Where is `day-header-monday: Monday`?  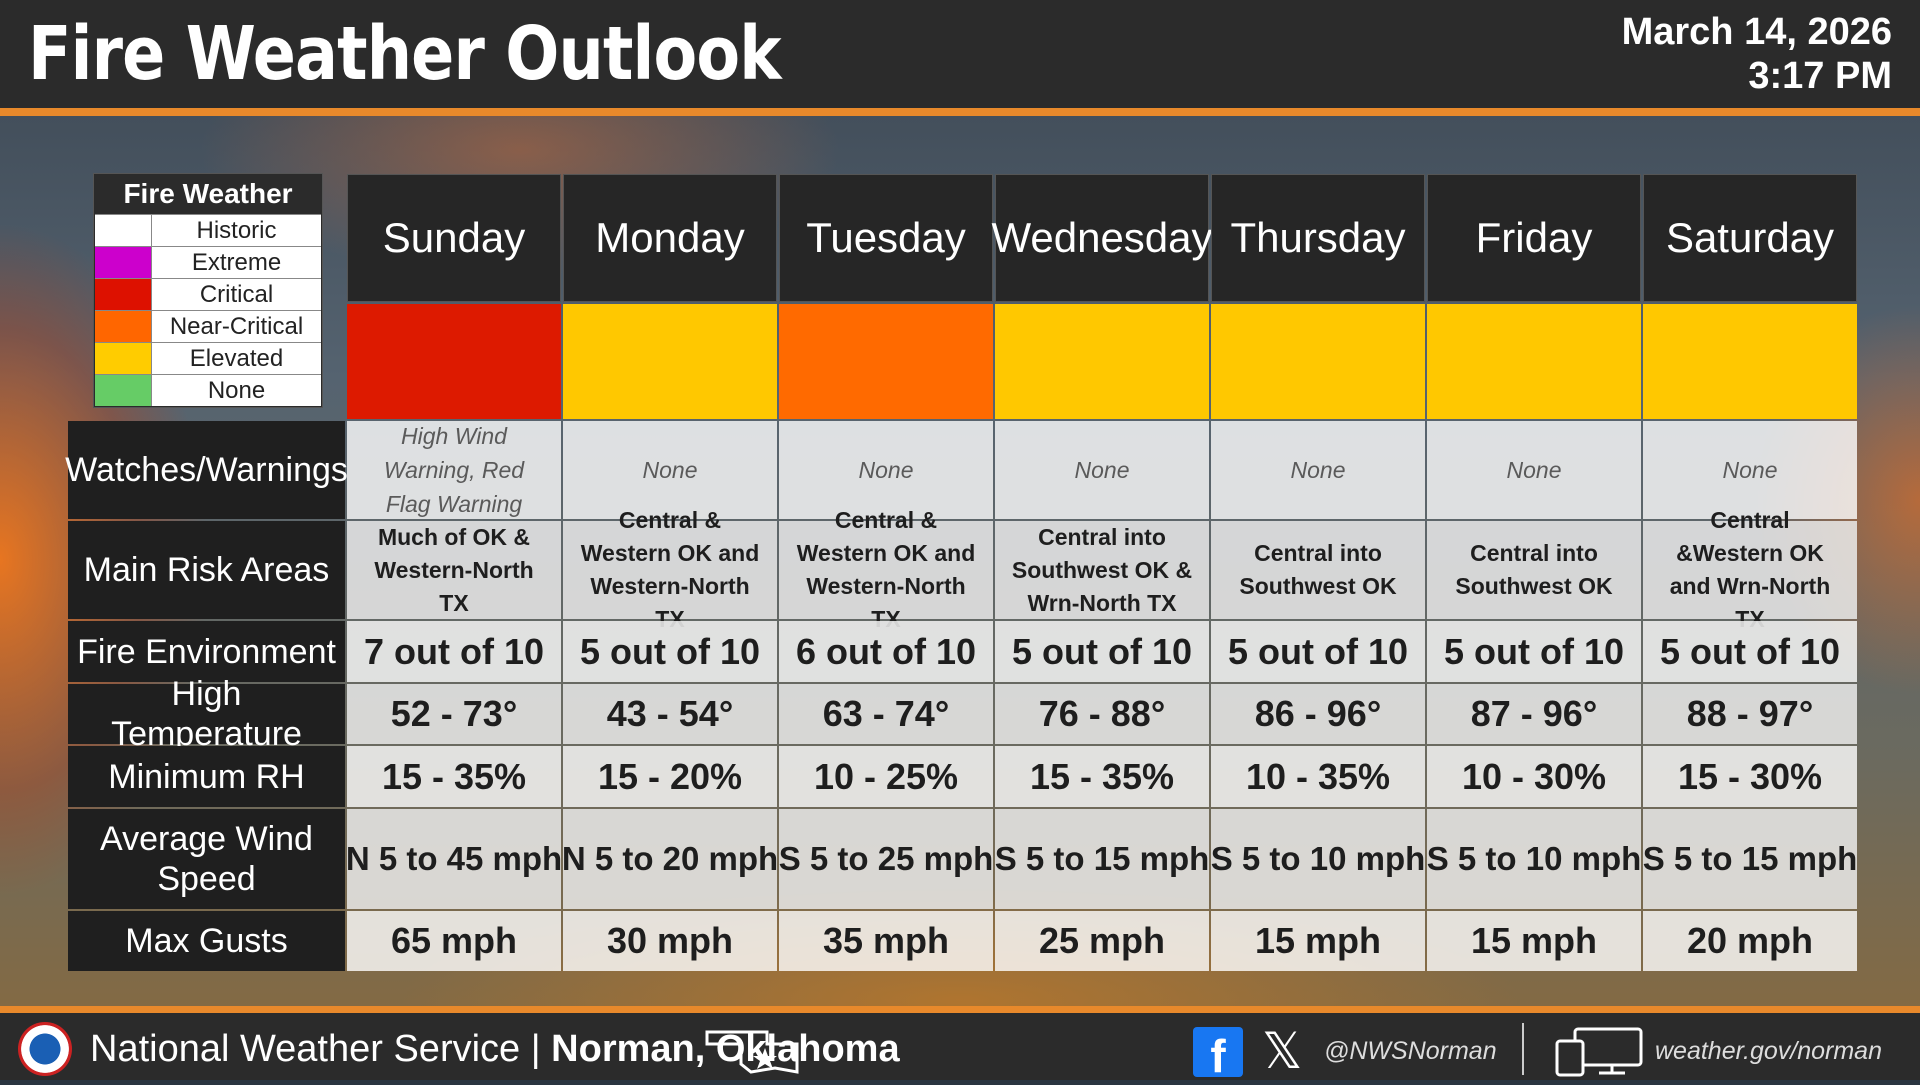 day-header-monday: Monday is located at coordinates (670, 238).